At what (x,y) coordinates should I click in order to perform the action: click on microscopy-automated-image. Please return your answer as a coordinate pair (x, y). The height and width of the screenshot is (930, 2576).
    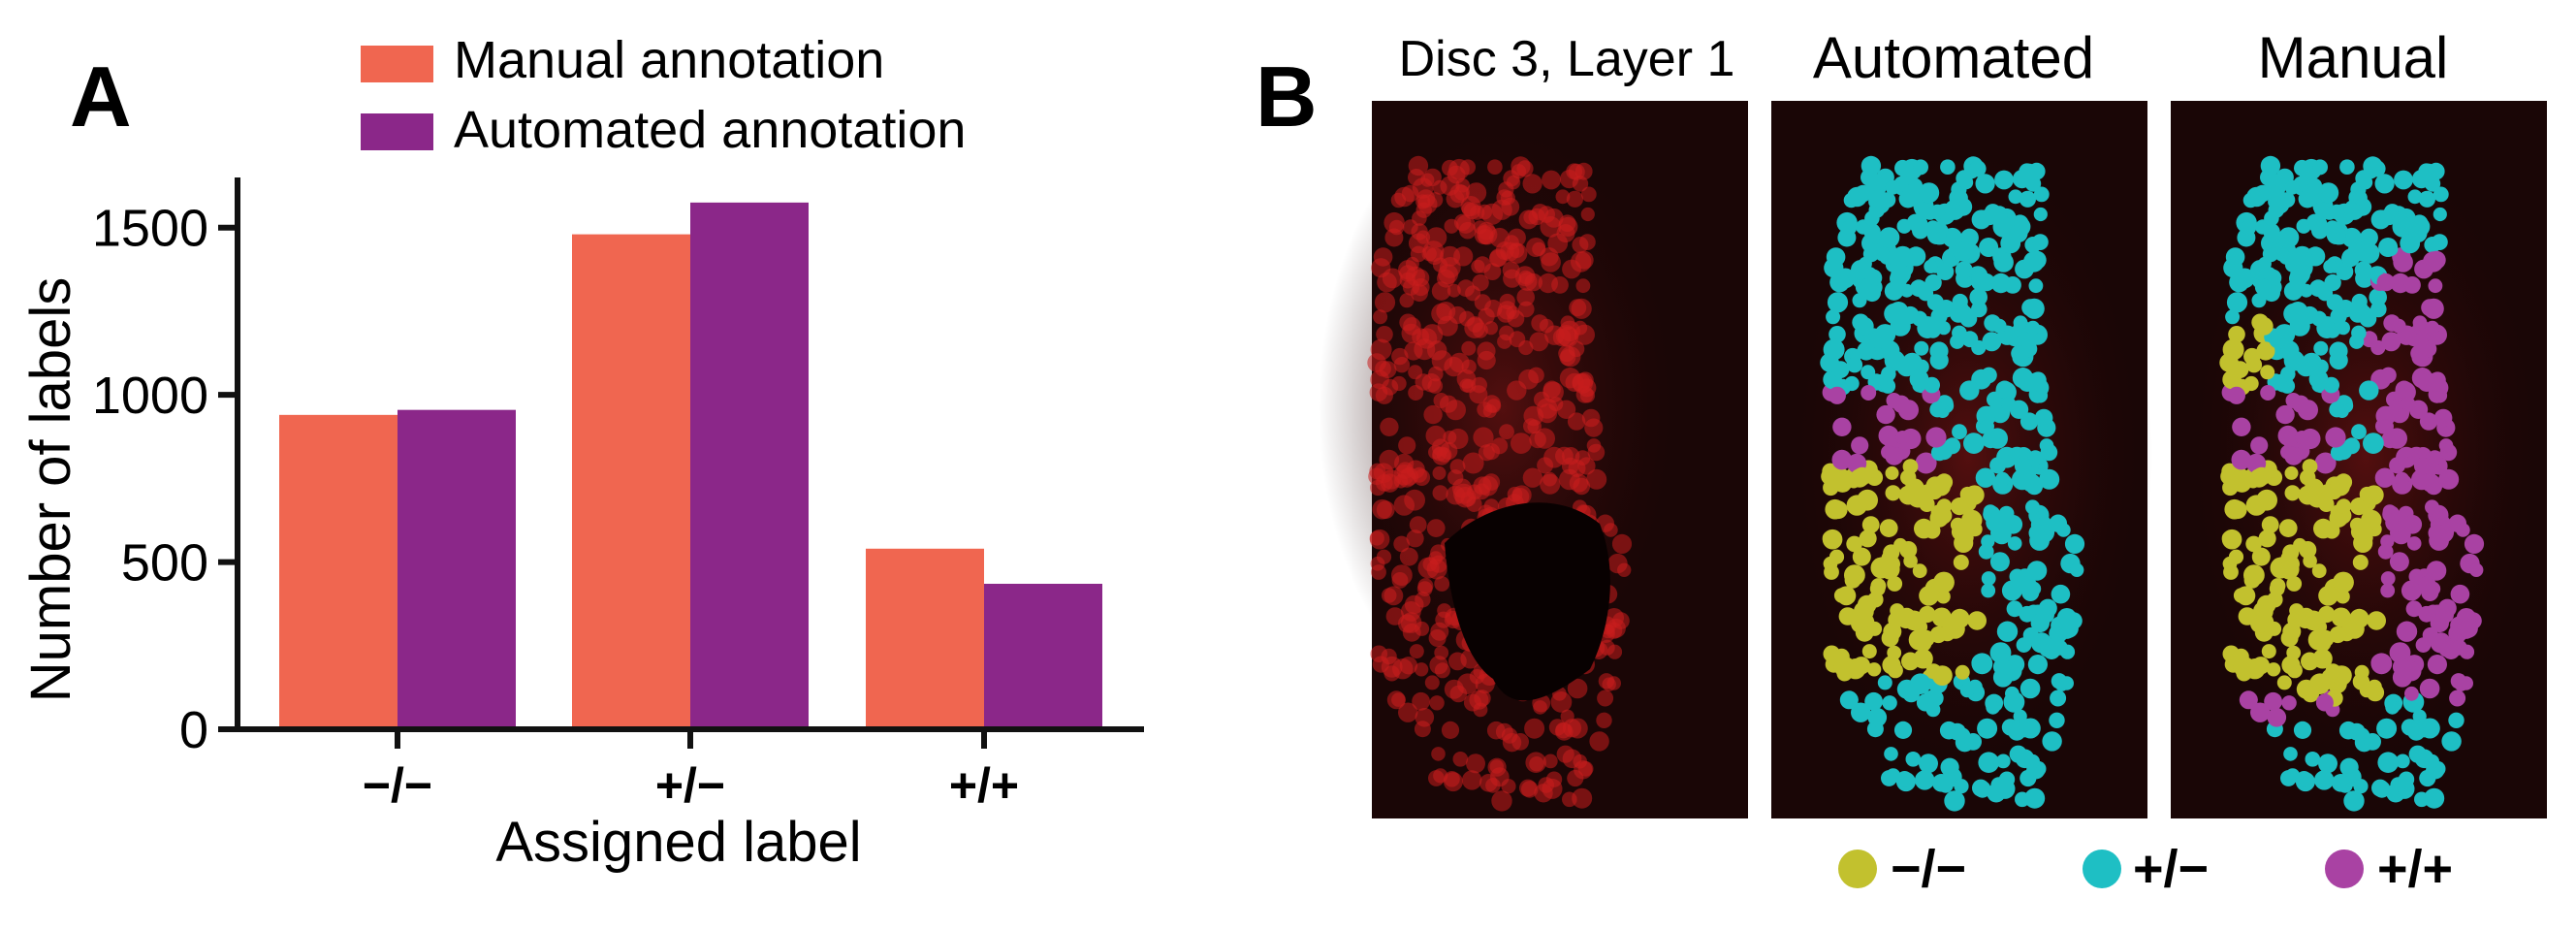
    Looking at the image, I should click on (1961, 460).